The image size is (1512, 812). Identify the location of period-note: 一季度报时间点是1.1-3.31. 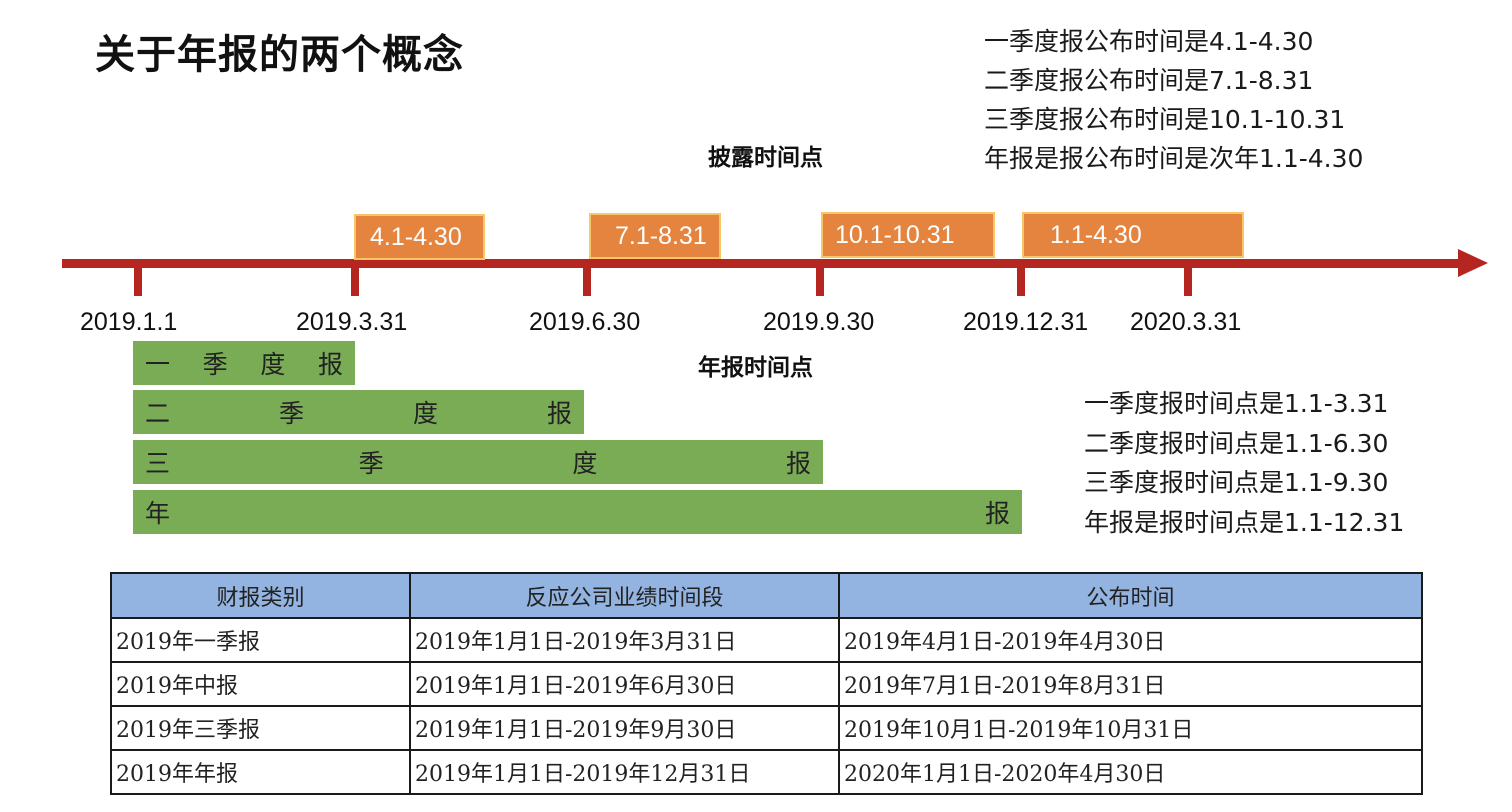
(1236, 403).